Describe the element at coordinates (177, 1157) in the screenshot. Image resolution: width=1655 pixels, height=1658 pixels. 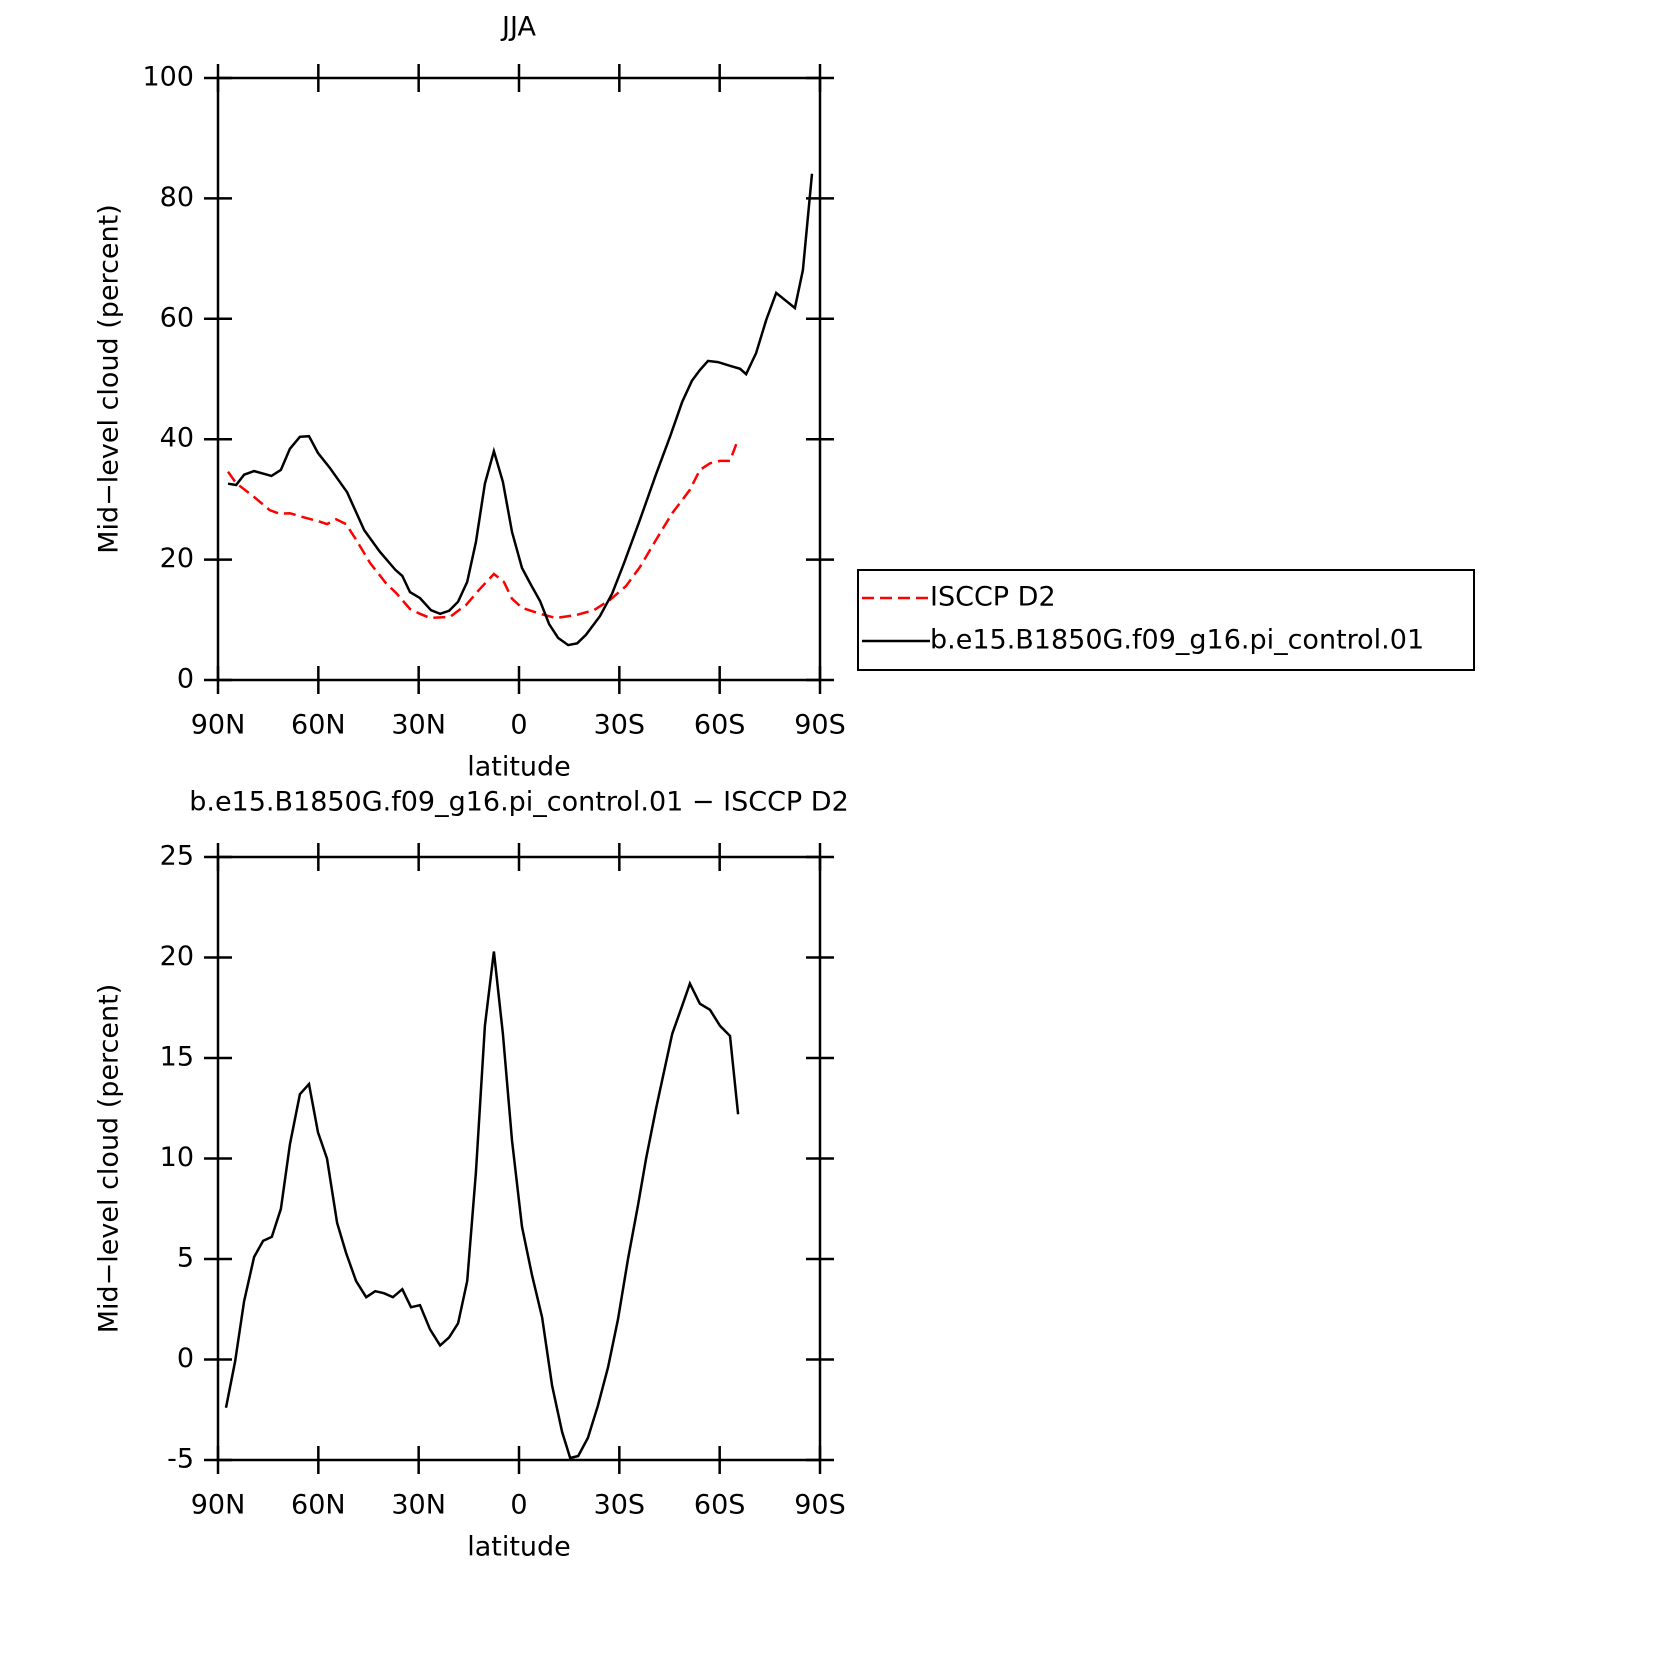
I see `y-tick-label: 10` at that location.